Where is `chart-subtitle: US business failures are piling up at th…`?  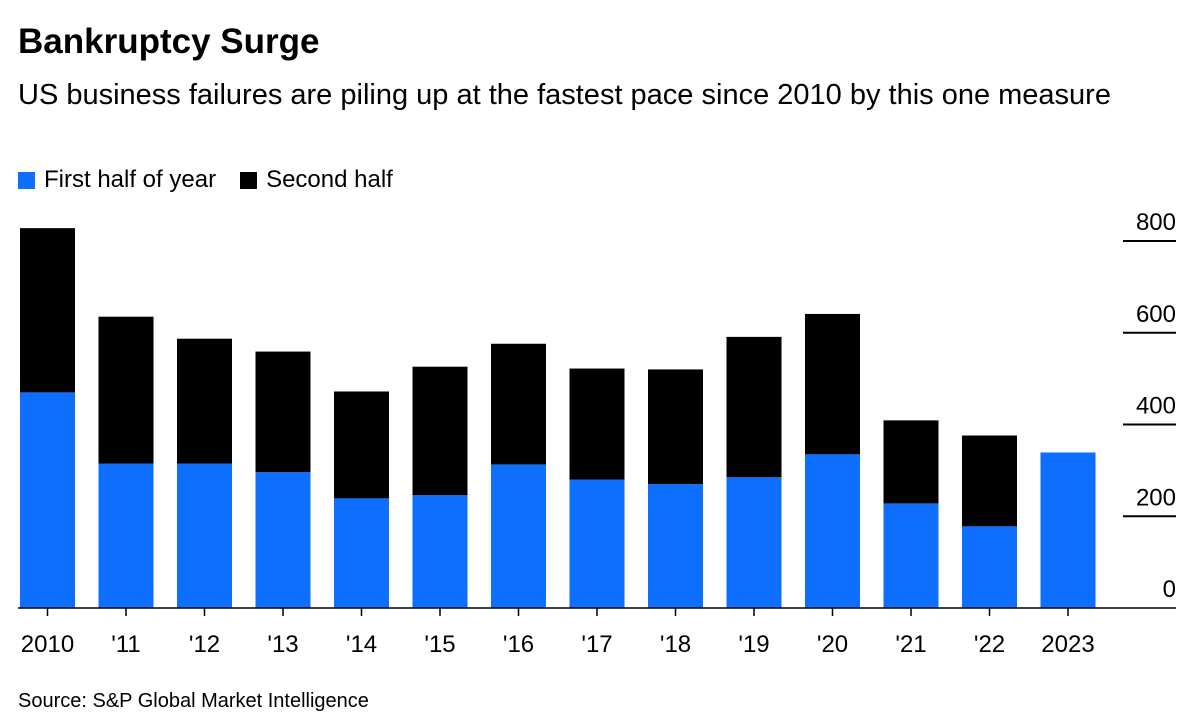
chart-subtitle: US business failures are piling up at th… is located at coordinates (564, 95).